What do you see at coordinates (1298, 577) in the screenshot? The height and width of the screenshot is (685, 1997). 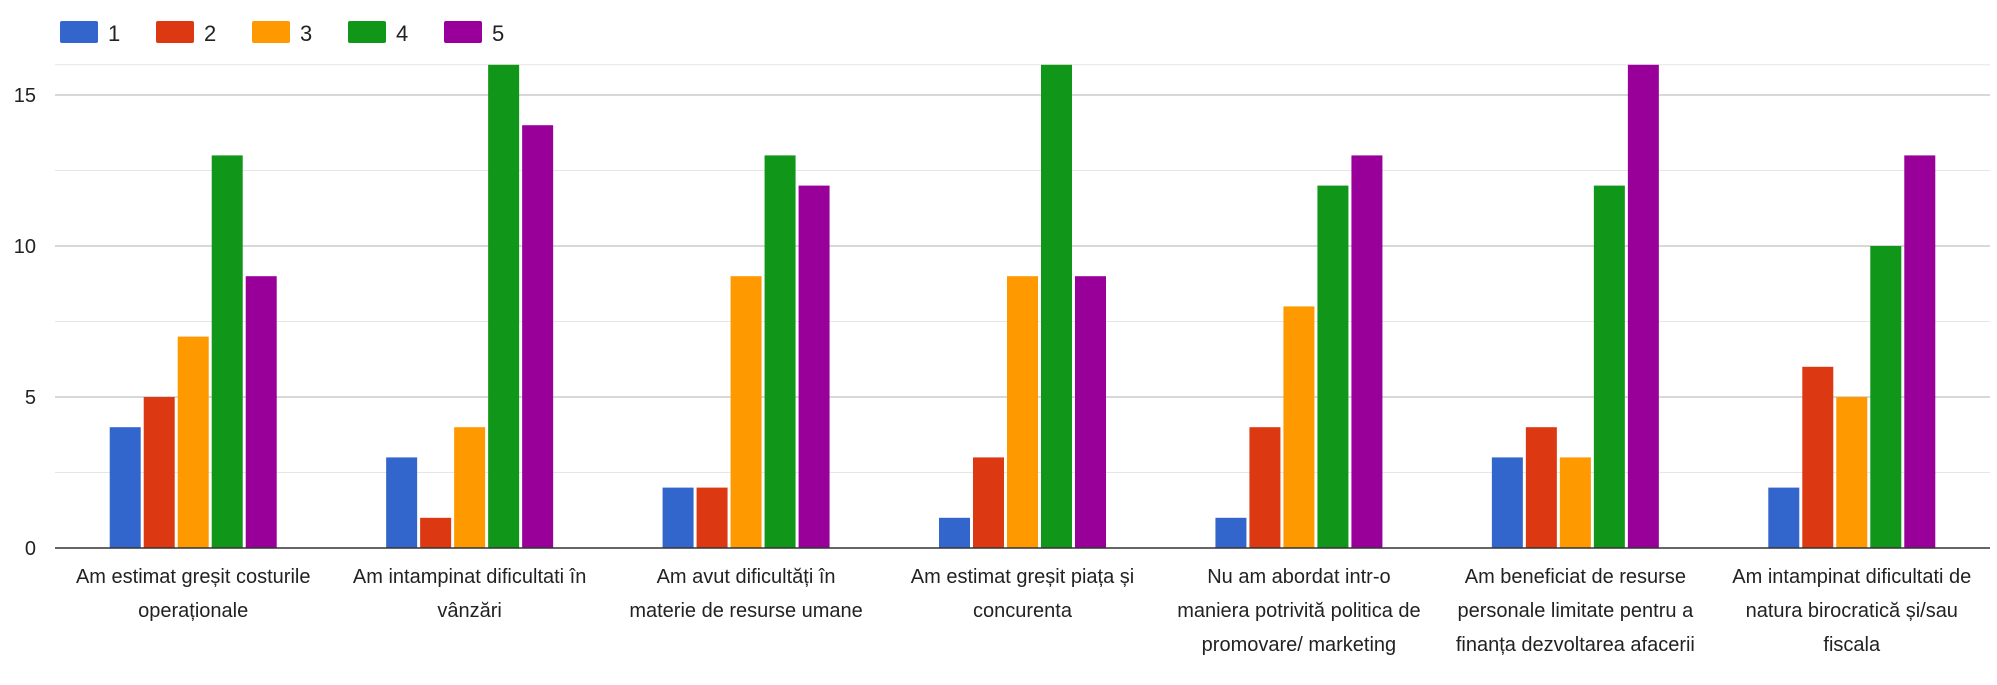 I see `x-tick-label: Nu am abordat intr-o` at bounding box center [1298, 577].